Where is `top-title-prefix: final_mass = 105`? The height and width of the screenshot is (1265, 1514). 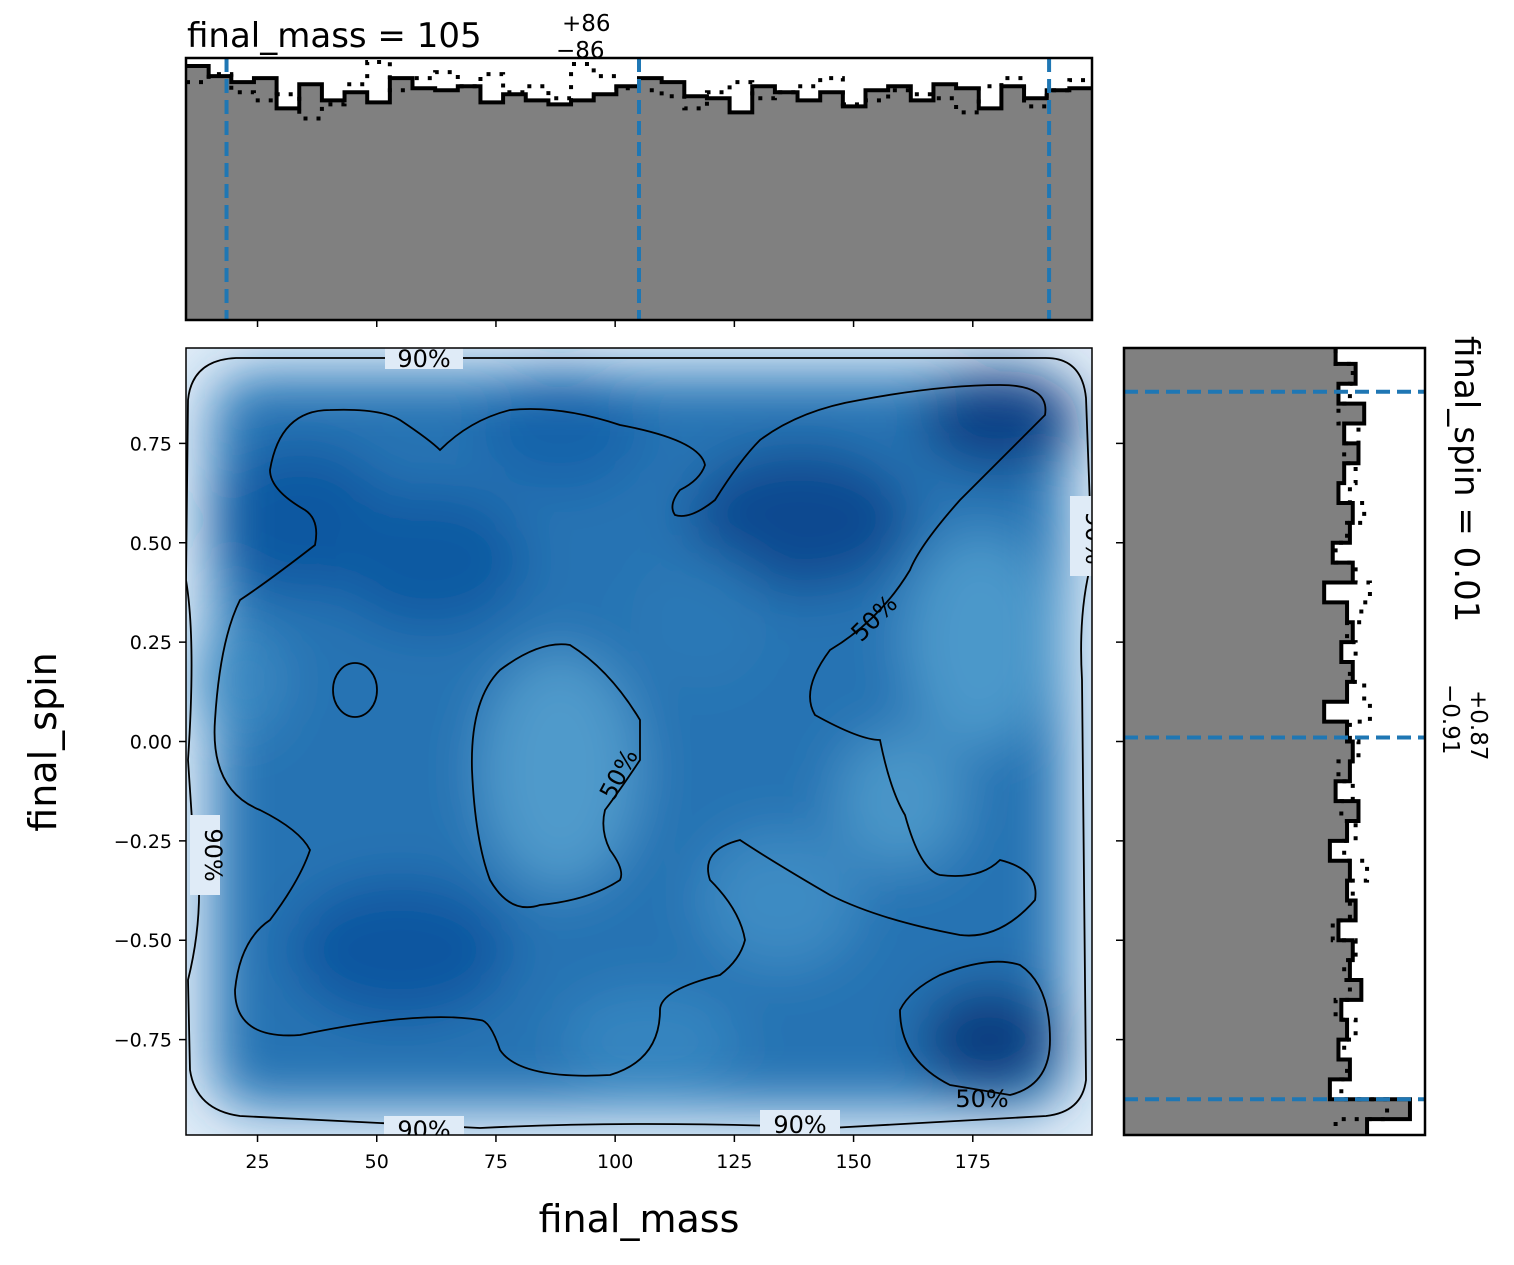
top-title-prefix: final_mass = 105 is located at coordinates (334, 36).